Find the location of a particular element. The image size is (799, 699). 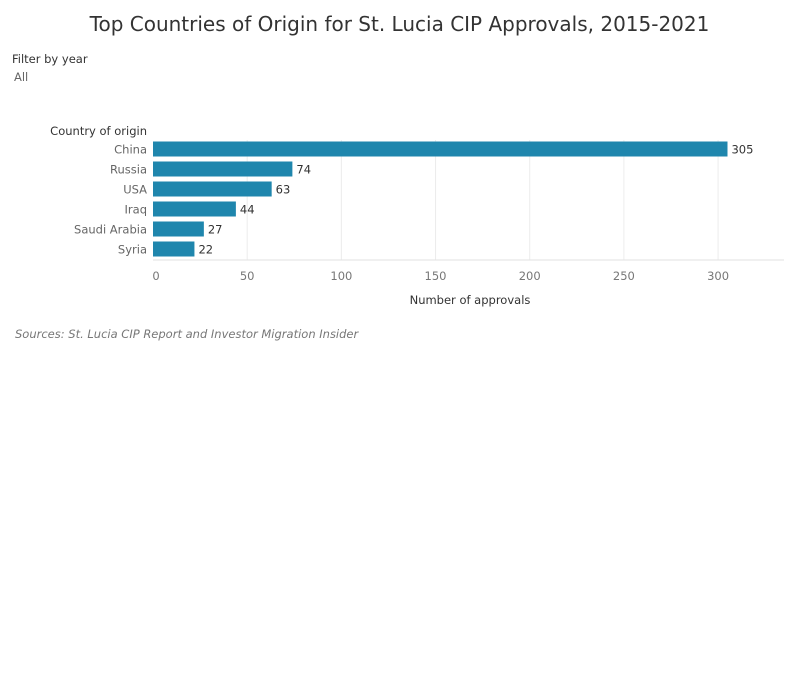

x-tick-label: 100 is located at coordinates (341, 276).